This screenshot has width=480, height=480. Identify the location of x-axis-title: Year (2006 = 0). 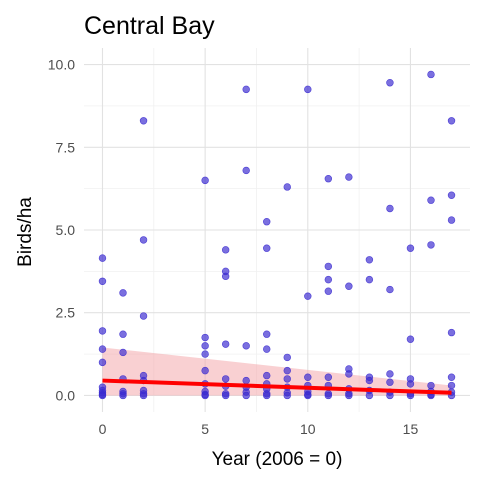
(277, 459).